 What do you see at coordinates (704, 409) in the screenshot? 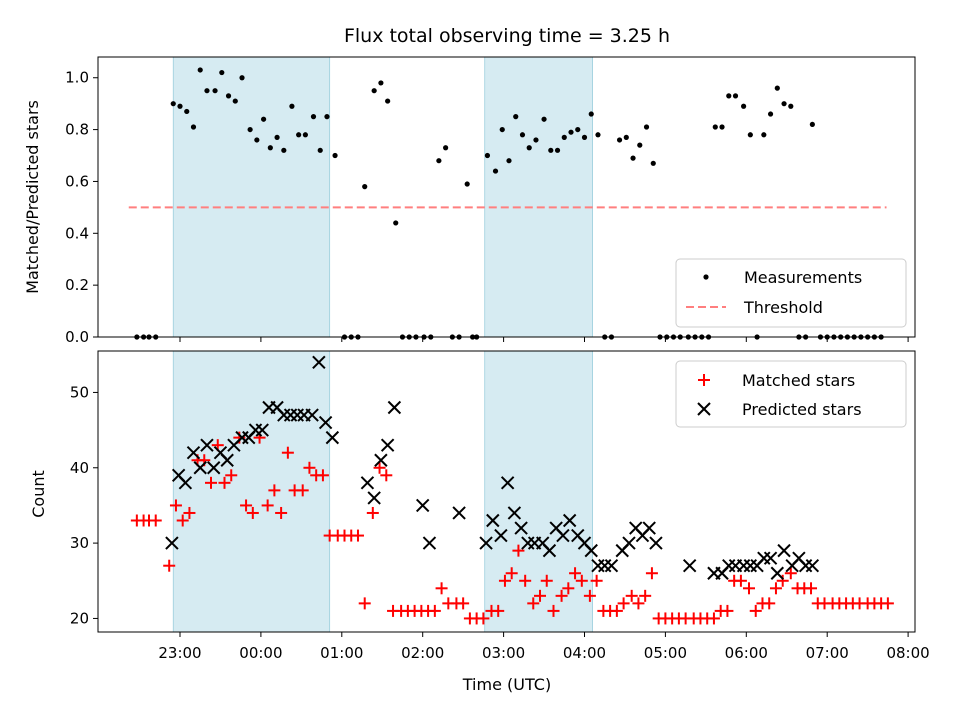
I see `legend-predicted-marker` at bounding box center [704, 409].